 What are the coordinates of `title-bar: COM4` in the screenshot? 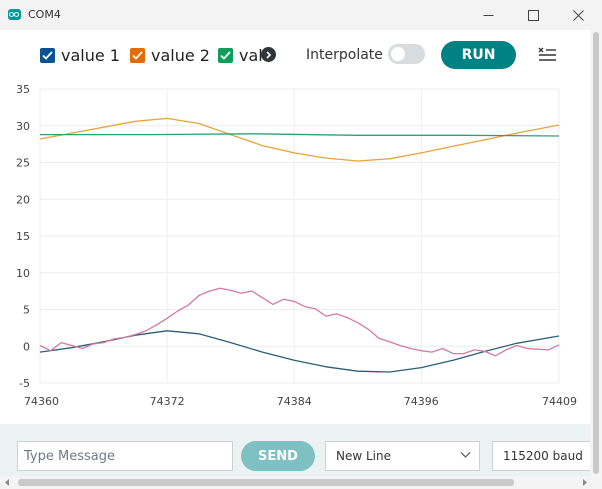 It's located at (301, 15).